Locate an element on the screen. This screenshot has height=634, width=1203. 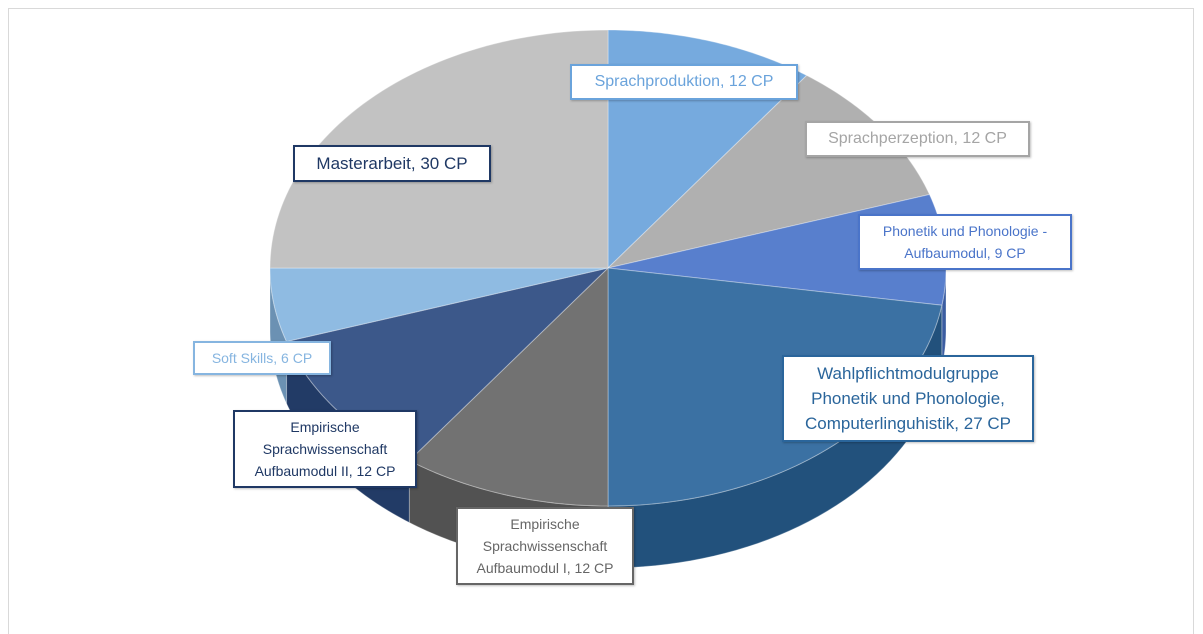
data-label: Sprachproduktion, 12 CP is located at coordinates (684, 82).